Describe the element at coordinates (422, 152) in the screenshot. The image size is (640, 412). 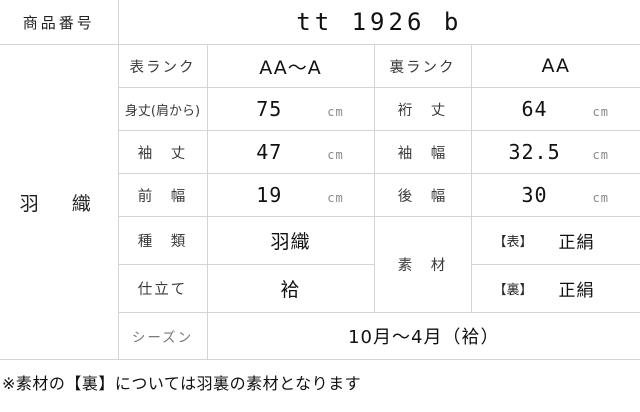
I see `row-label-sodehaba: 袖 幅` at that location.